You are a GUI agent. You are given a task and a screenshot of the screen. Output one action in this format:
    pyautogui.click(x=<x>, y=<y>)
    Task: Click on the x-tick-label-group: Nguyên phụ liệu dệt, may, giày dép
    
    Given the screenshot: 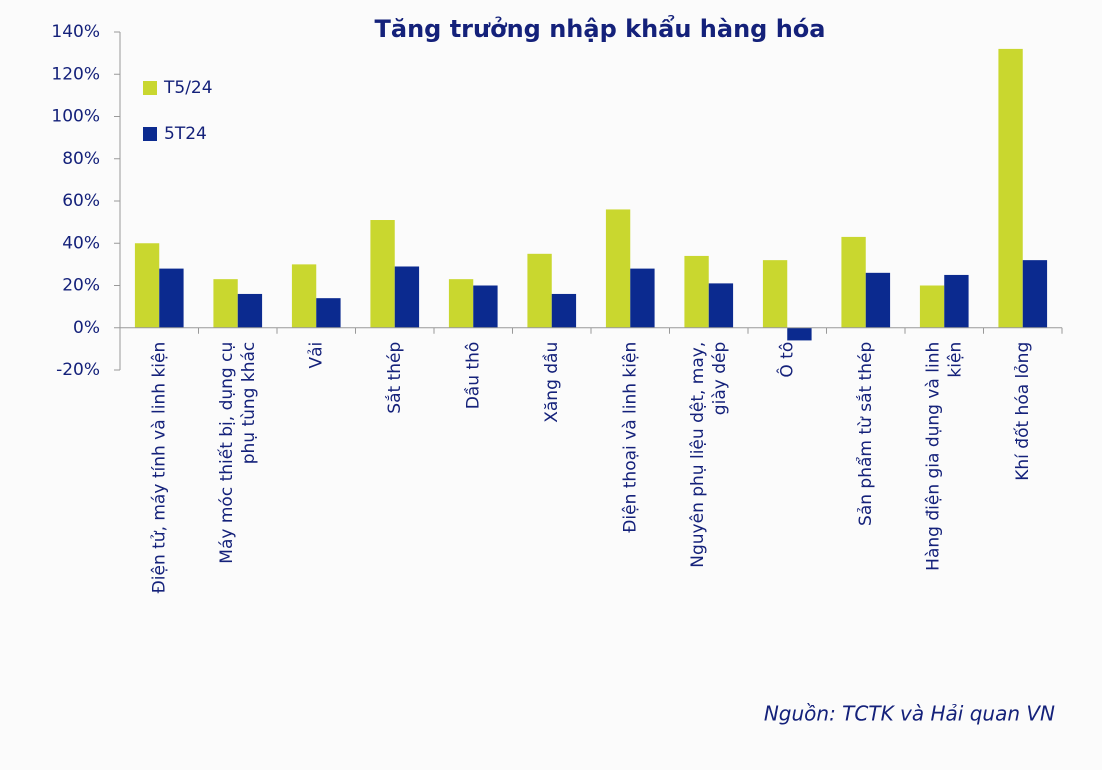 What is the action you would take?
    pyautogui.click(x=709, y=455)
    